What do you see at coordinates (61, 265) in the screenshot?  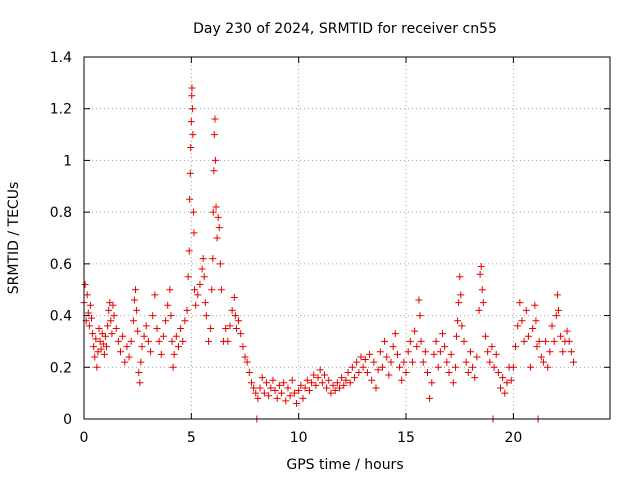 I see `y-tick-label: 0.6` at bounding box center [61, 265].